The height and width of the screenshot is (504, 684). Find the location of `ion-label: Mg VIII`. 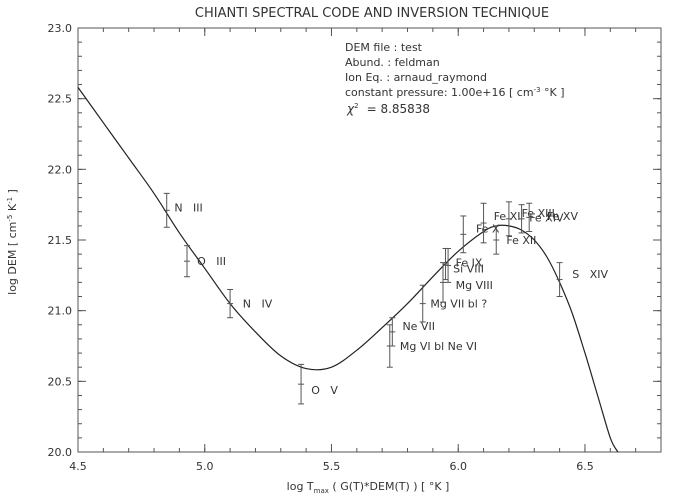

ion-label: Mg VIII is located at coordinates (474, 285).